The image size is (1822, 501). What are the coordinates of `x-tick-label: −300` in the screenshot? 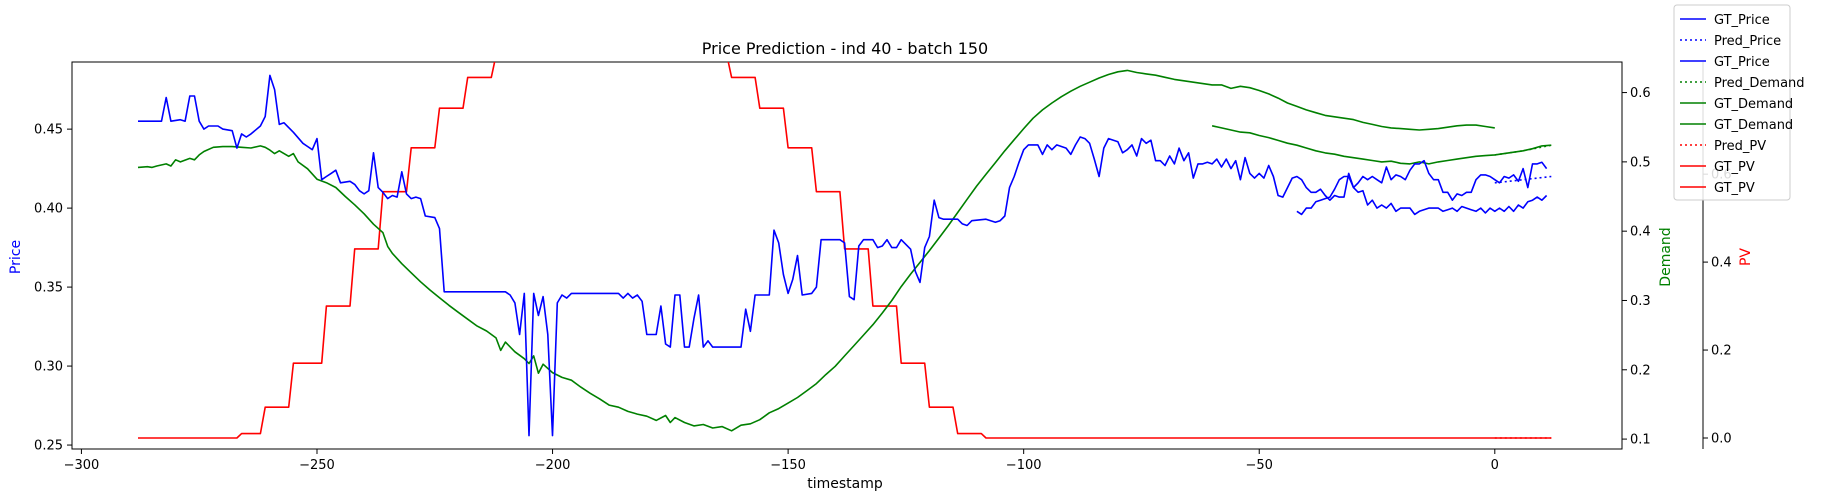 It's located at (82, 465).